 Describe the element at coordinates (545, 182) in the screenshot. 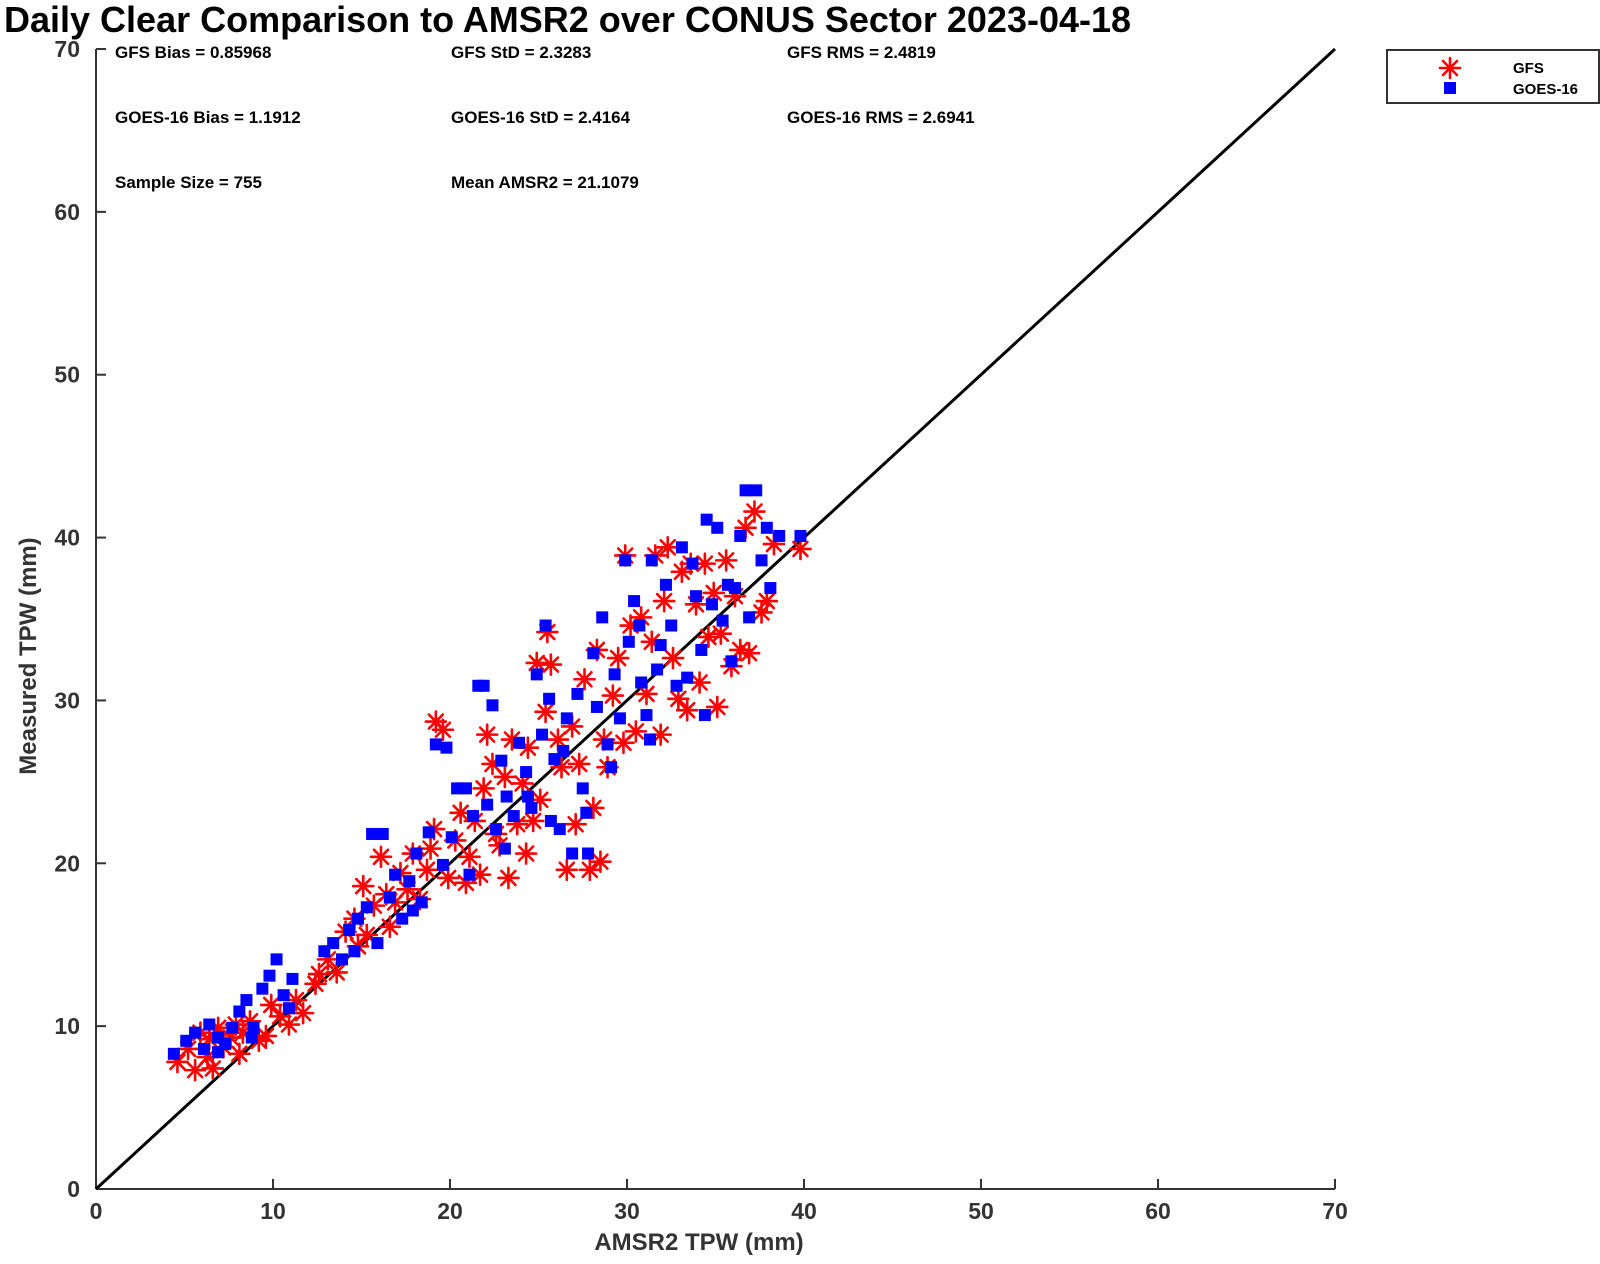

I see `stat-label: Mean AMSR2 = 21.1079` at that location.